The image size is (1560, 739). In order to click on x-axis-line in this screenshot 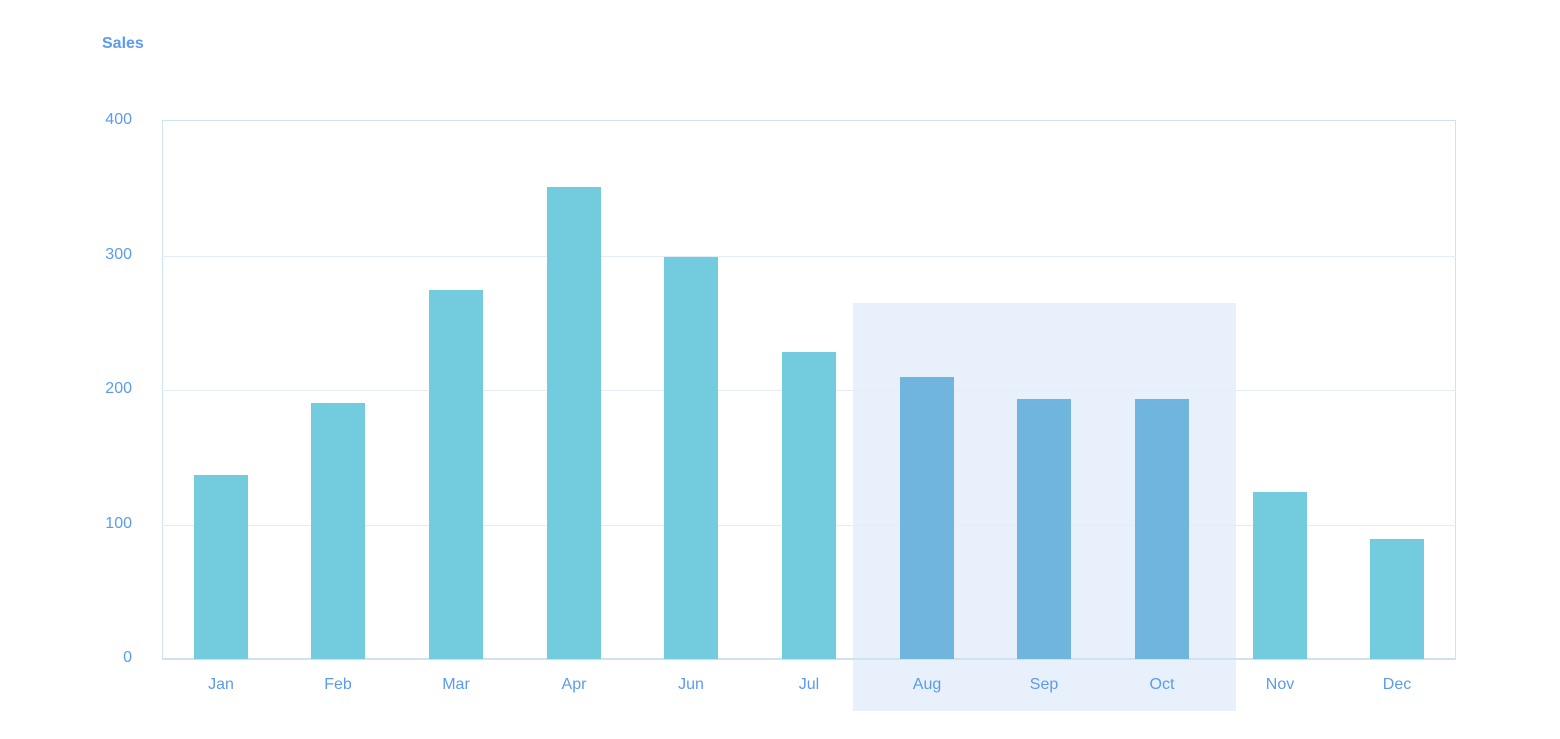, I will do `click(809, 659)`.